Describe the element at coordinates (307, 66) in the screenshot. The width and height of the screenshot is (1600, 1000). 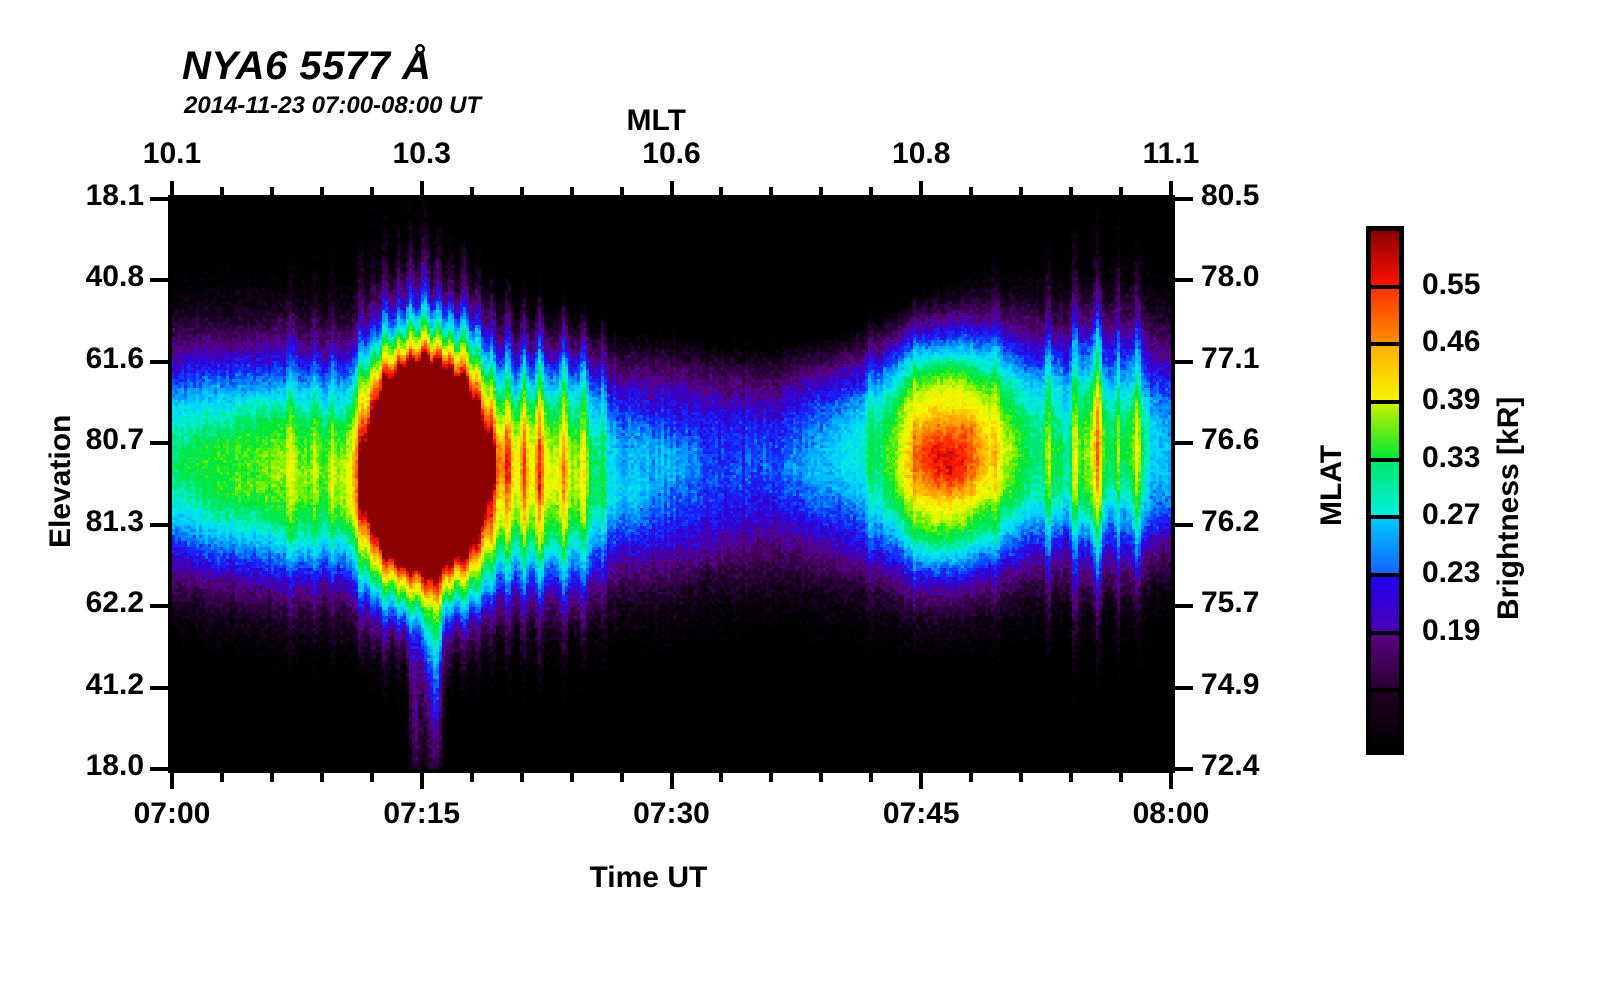
I see `page-title: NYA6 5577 Å` at that location.